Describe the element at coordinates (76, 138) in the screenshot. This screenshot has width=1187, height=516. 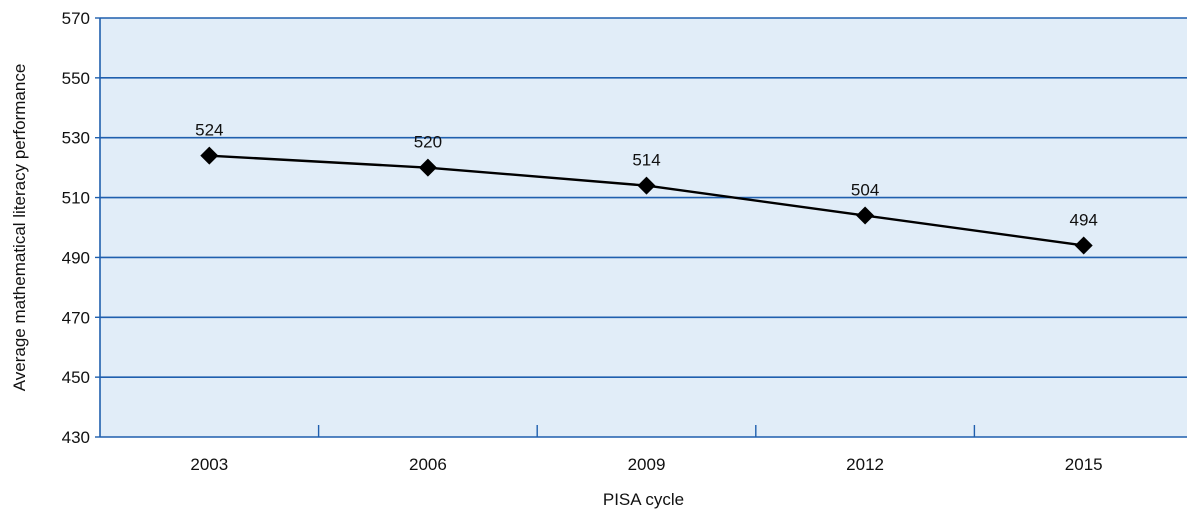
I see `y-tick-label: 530` at that location.